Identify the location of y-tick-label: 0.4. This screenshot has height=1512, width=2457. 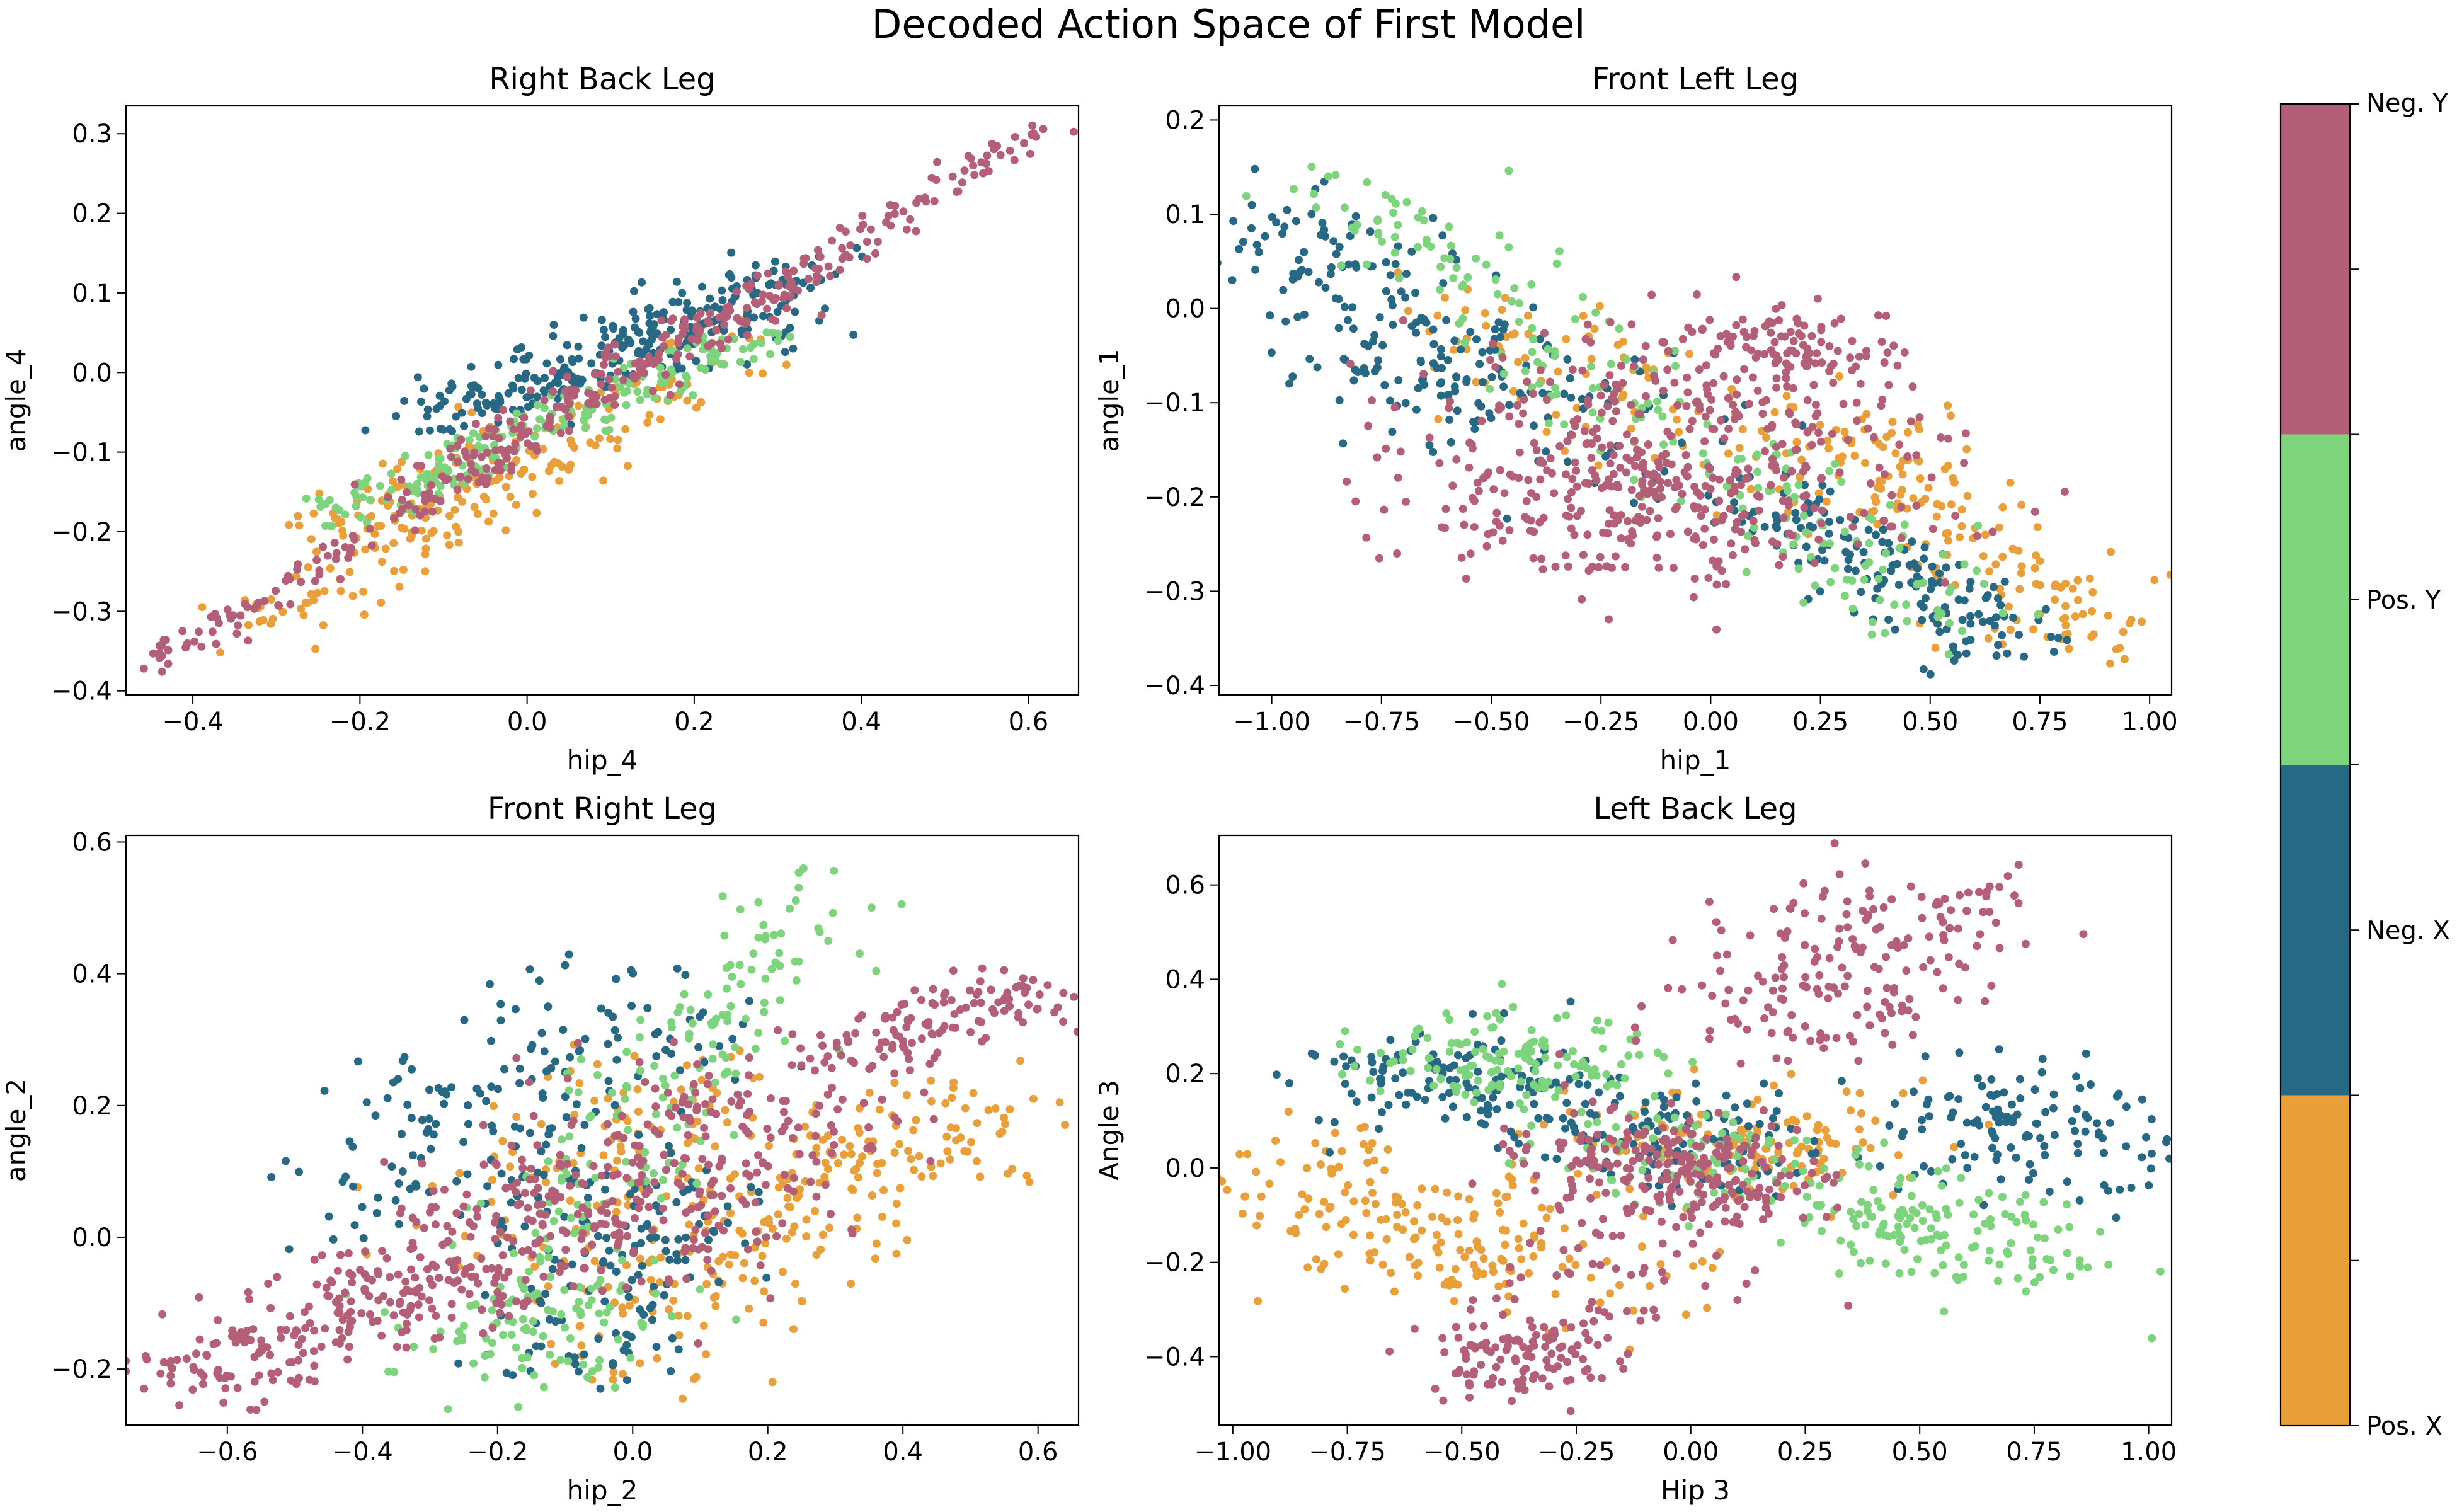
(92, 974).